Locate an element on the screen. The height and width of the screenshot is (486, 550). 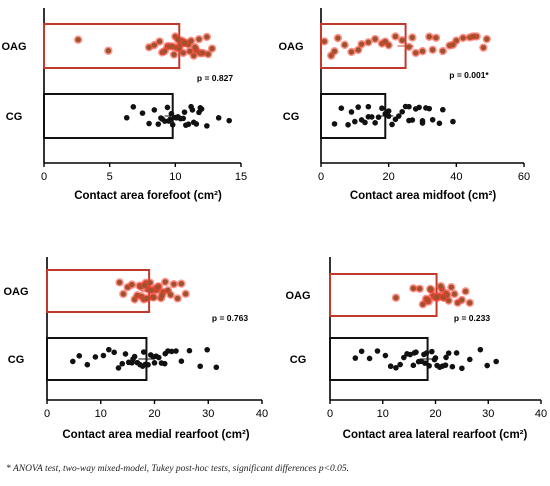
p-value-label: p = 0.763 is located at coordinates (230, 318).